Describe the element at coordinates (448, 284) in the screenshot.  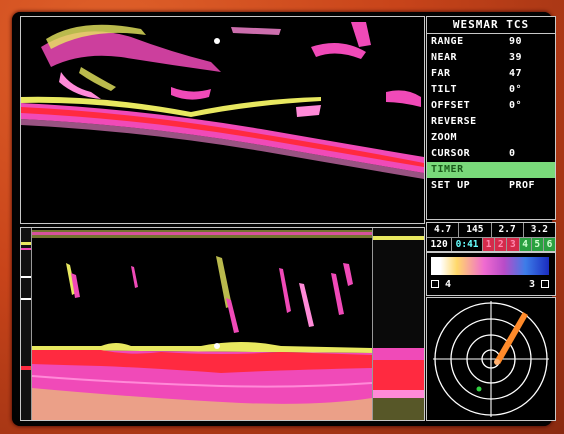
I see `color-scale-left-value: 4` at that location.